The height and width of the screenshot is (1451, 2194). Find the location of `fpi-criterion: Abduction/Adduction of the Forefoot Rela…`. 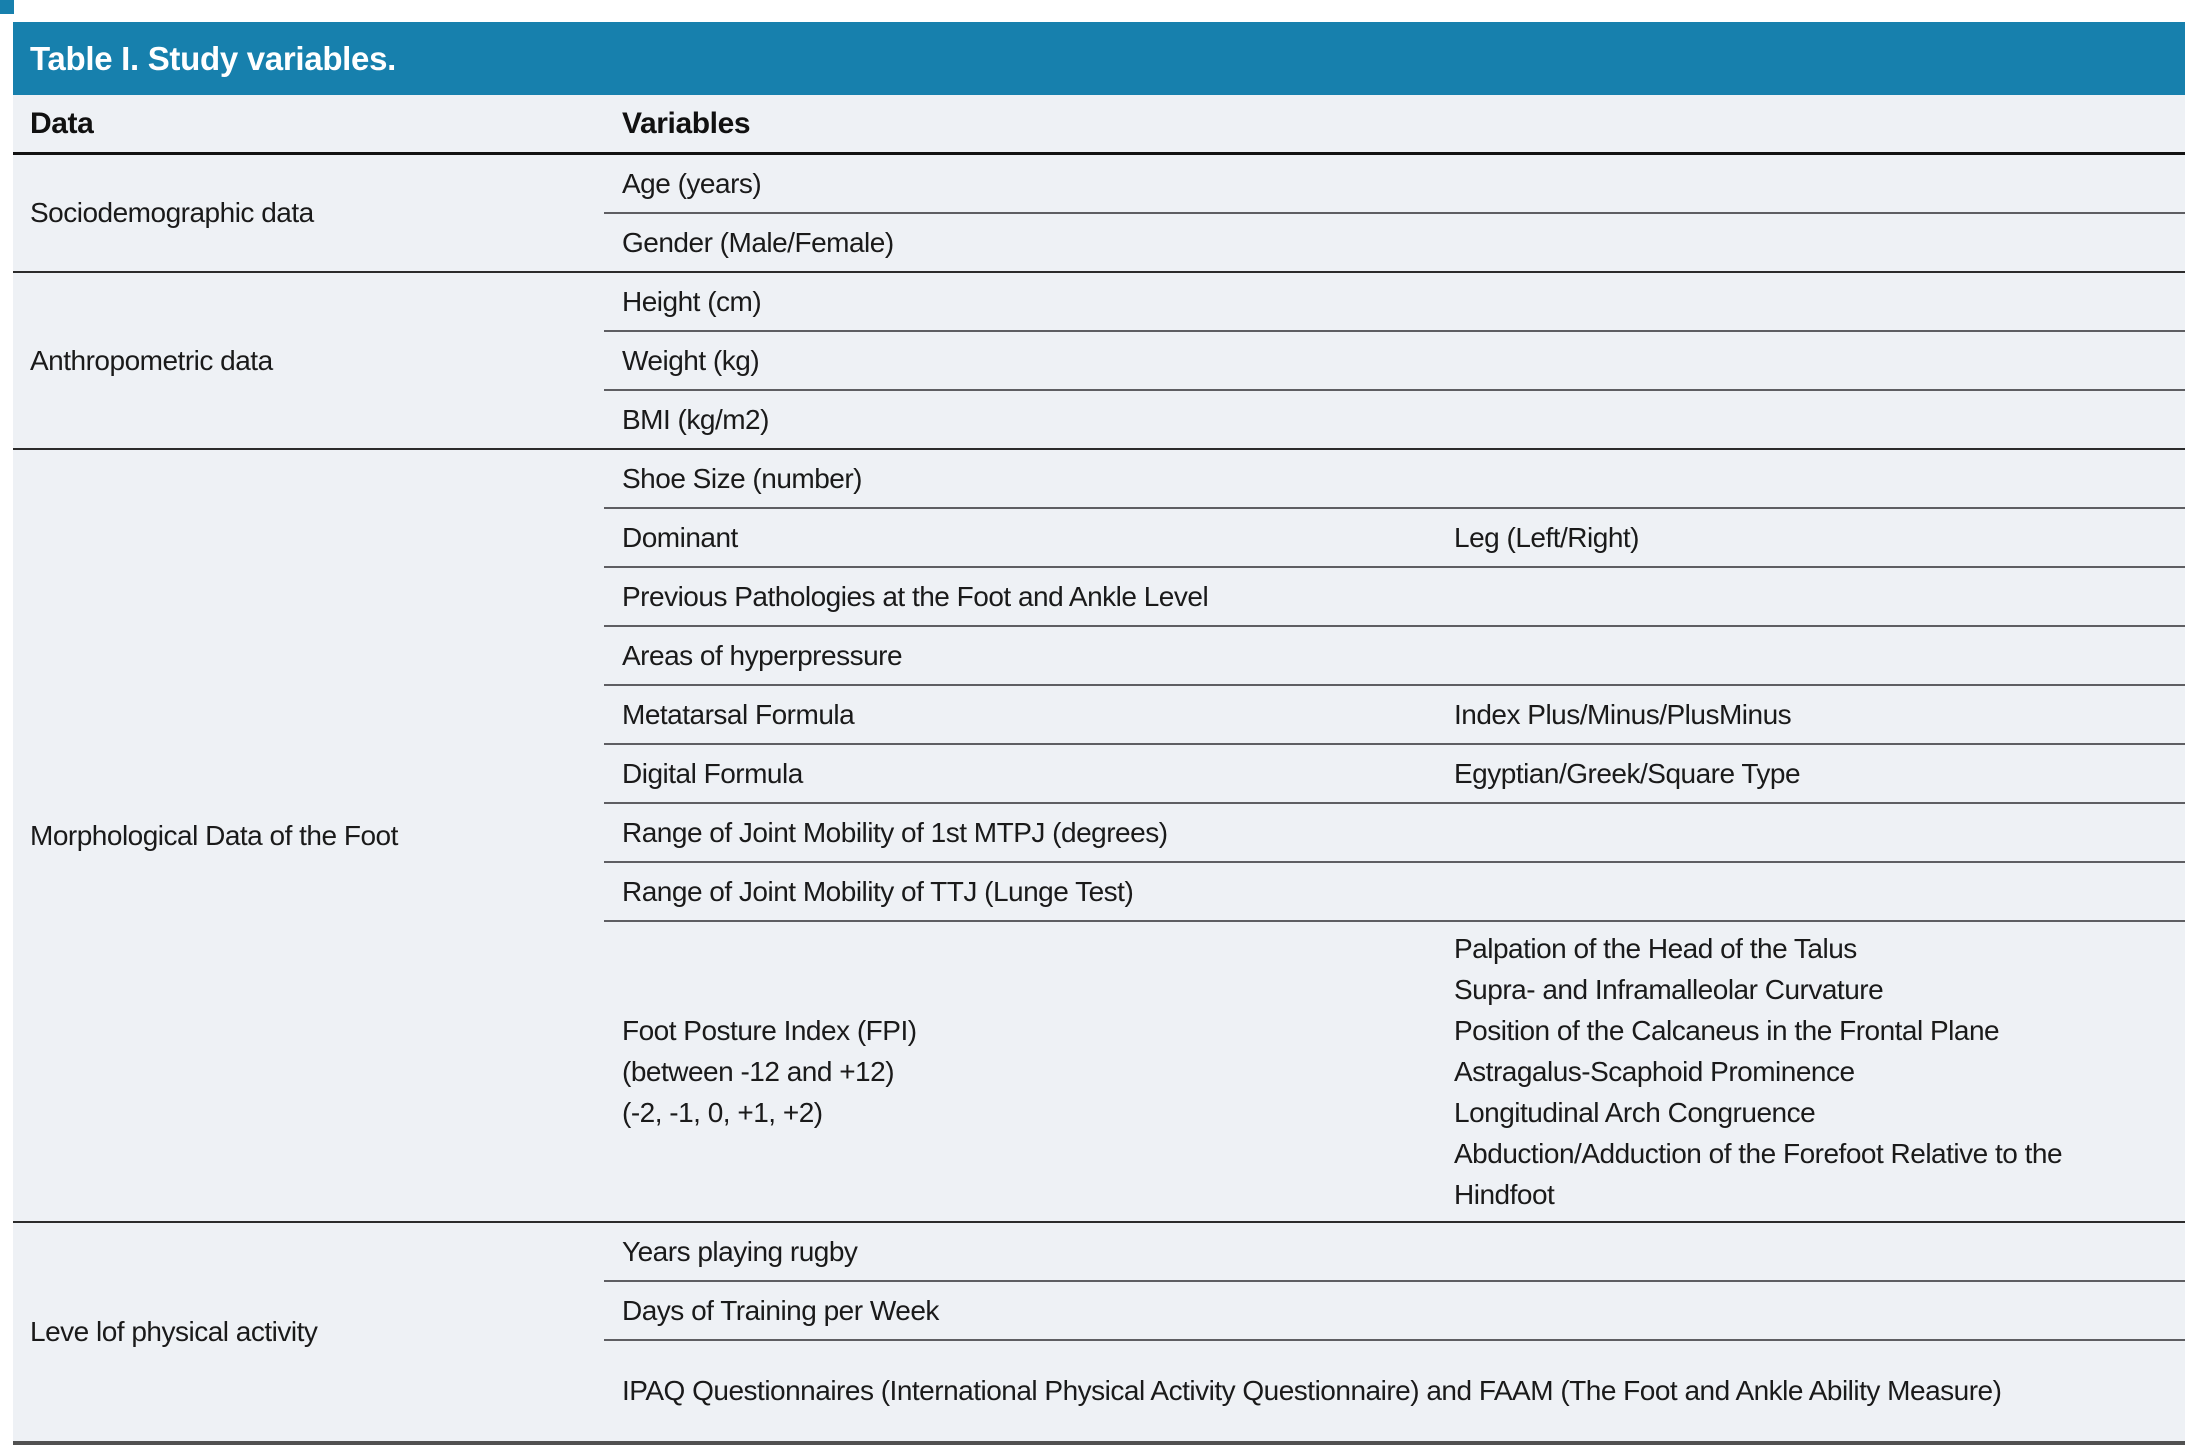

fpi-criterion: Abduction/Adduction of the Forefoot Rela… is located at coordinates (1758, 1174).